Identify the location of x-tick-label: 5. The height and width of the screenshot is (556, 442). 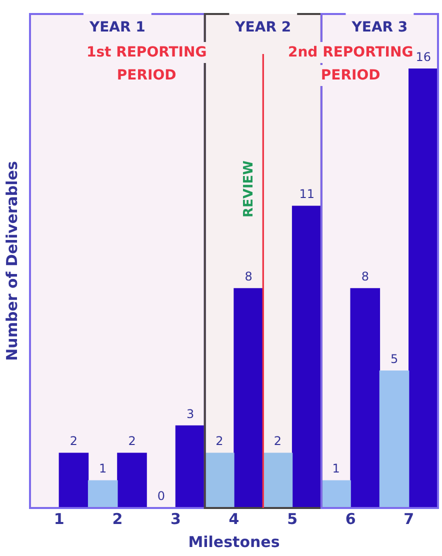
(292, 519).